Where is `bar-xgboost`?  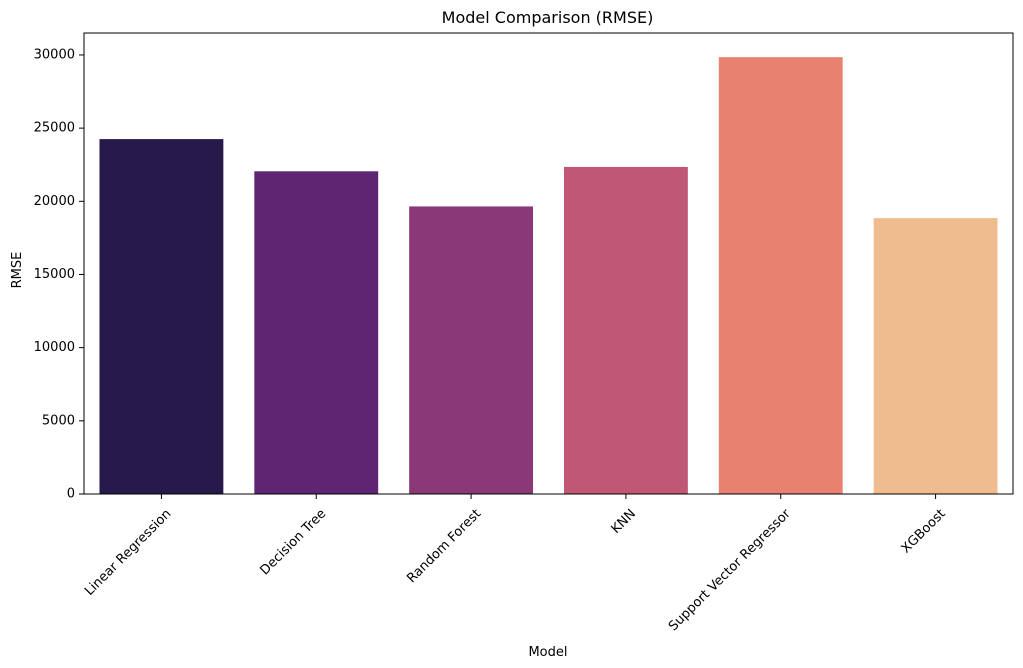 bar-xgboost is located at coordinates (935, 356).